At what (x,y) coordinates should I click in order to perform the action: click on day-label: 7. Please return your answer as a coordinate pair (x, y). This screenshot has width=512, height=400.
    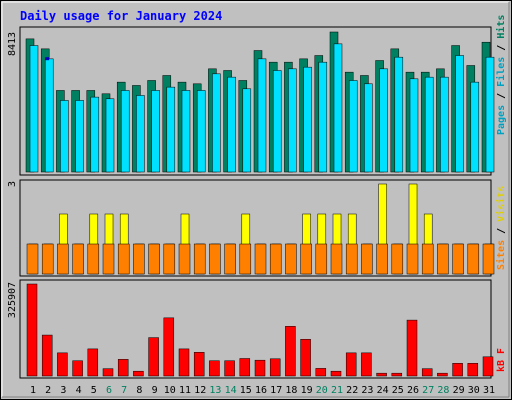
    Looking at the image, I should click on (124, 390).